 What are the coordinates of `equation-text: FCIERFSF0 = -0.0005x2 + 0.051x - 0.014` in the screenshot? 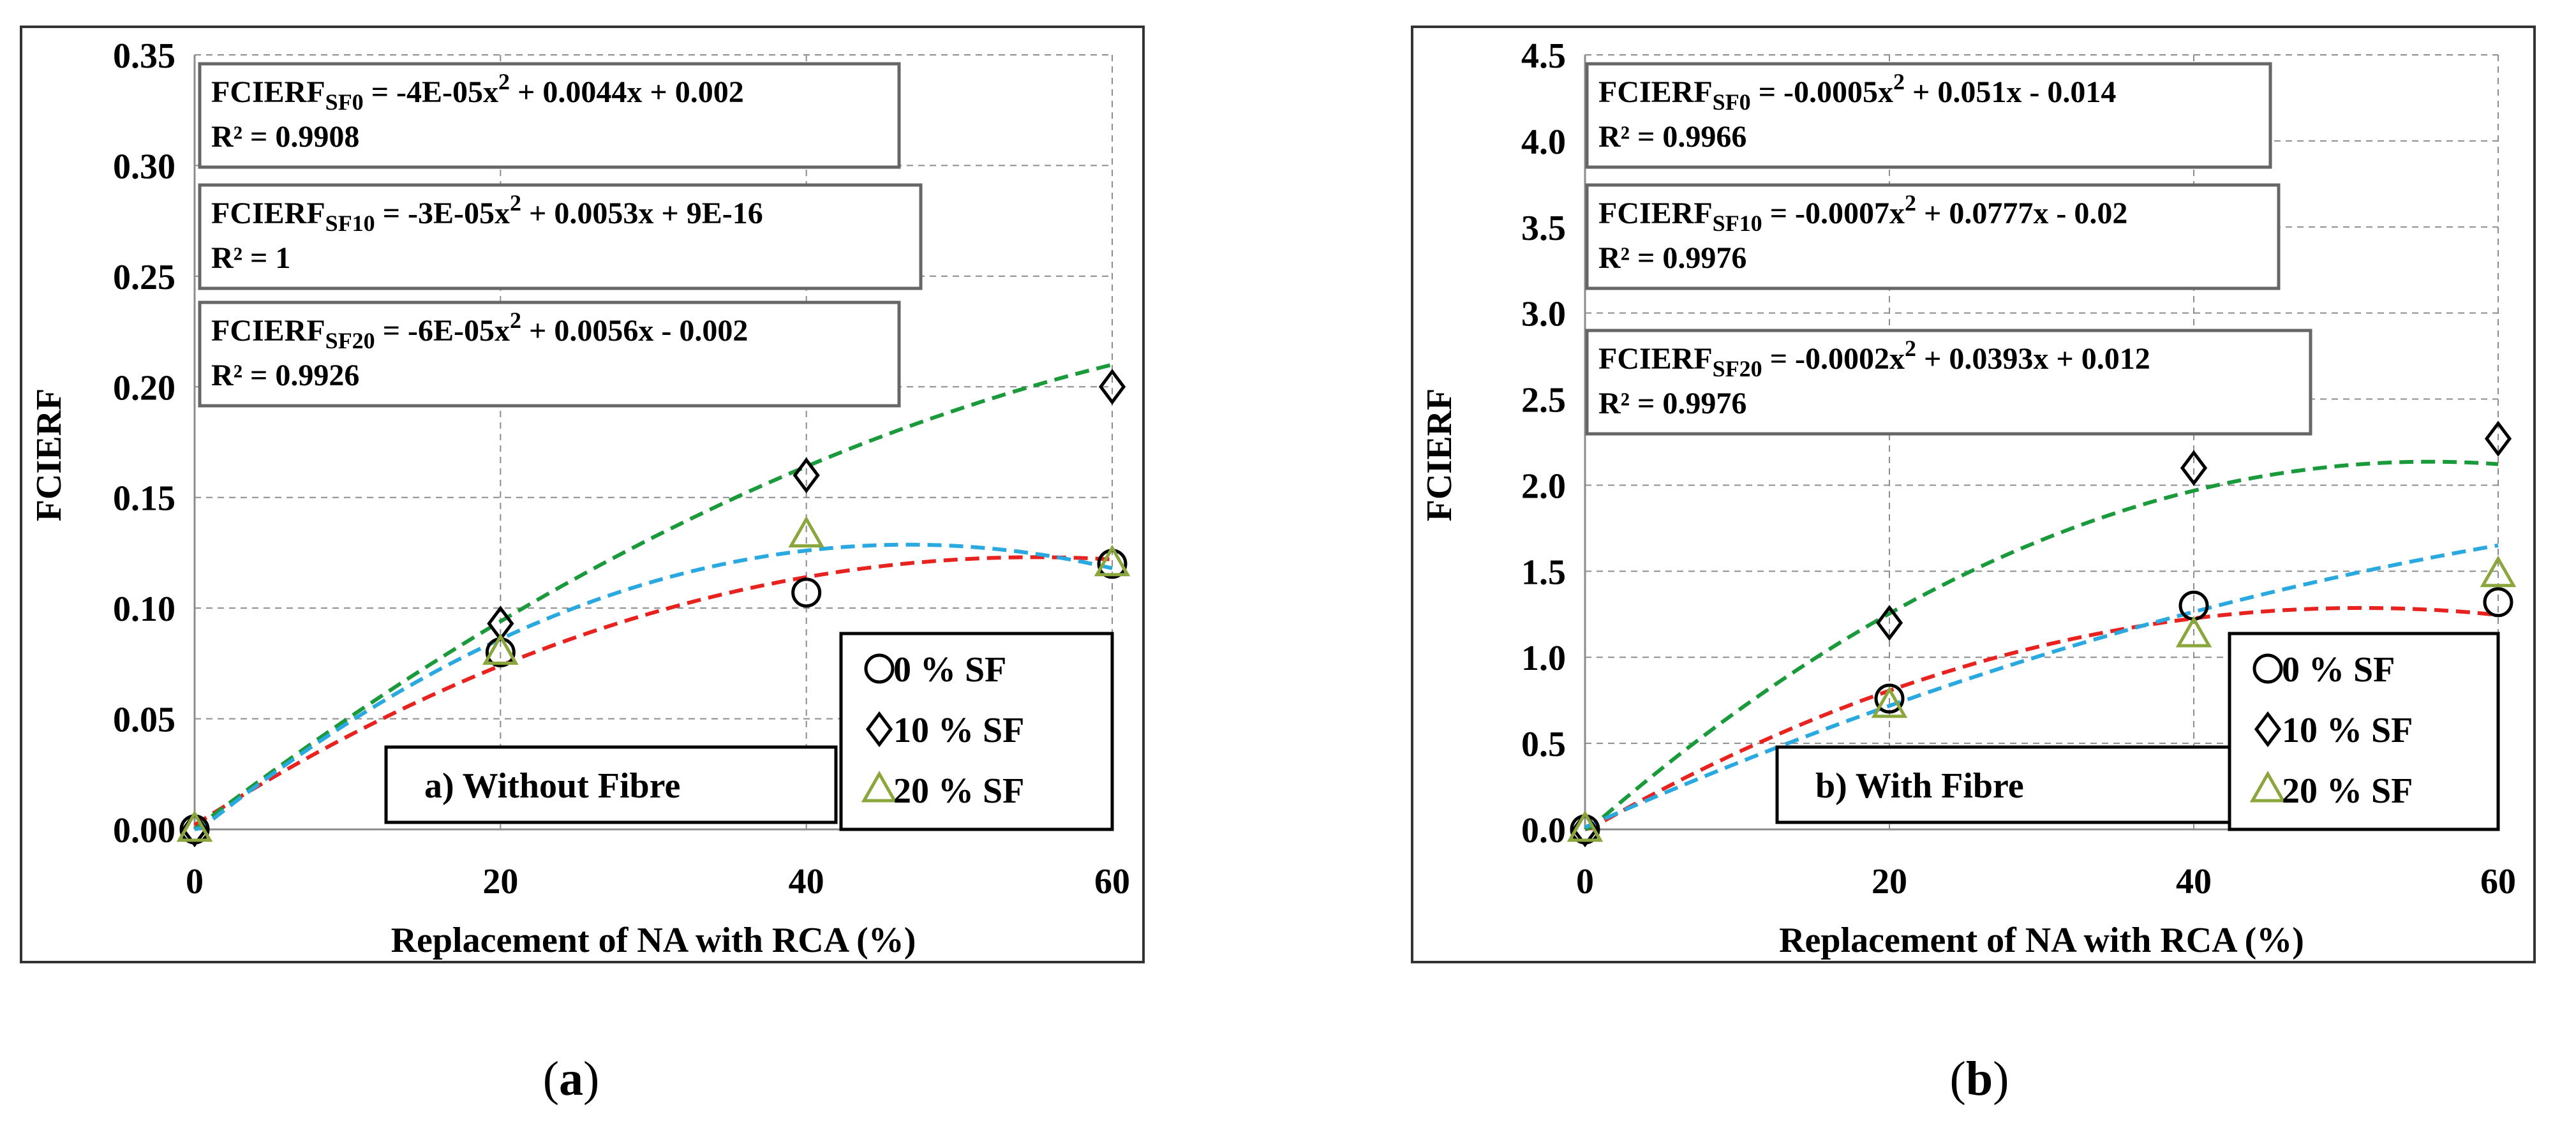 It's located at (1857, 92).